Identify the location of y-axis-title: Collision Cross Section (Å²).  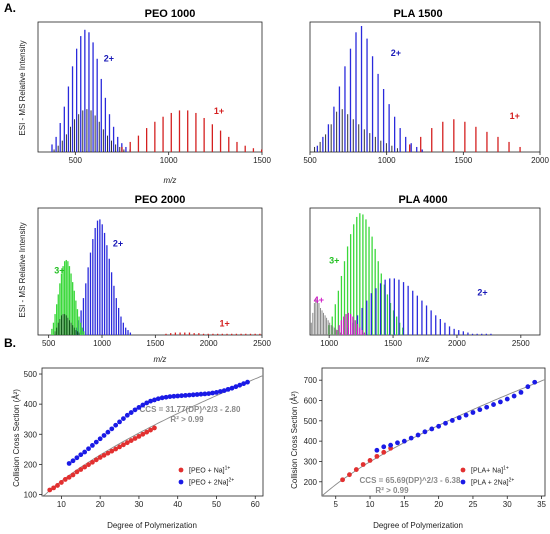
(294, 440).